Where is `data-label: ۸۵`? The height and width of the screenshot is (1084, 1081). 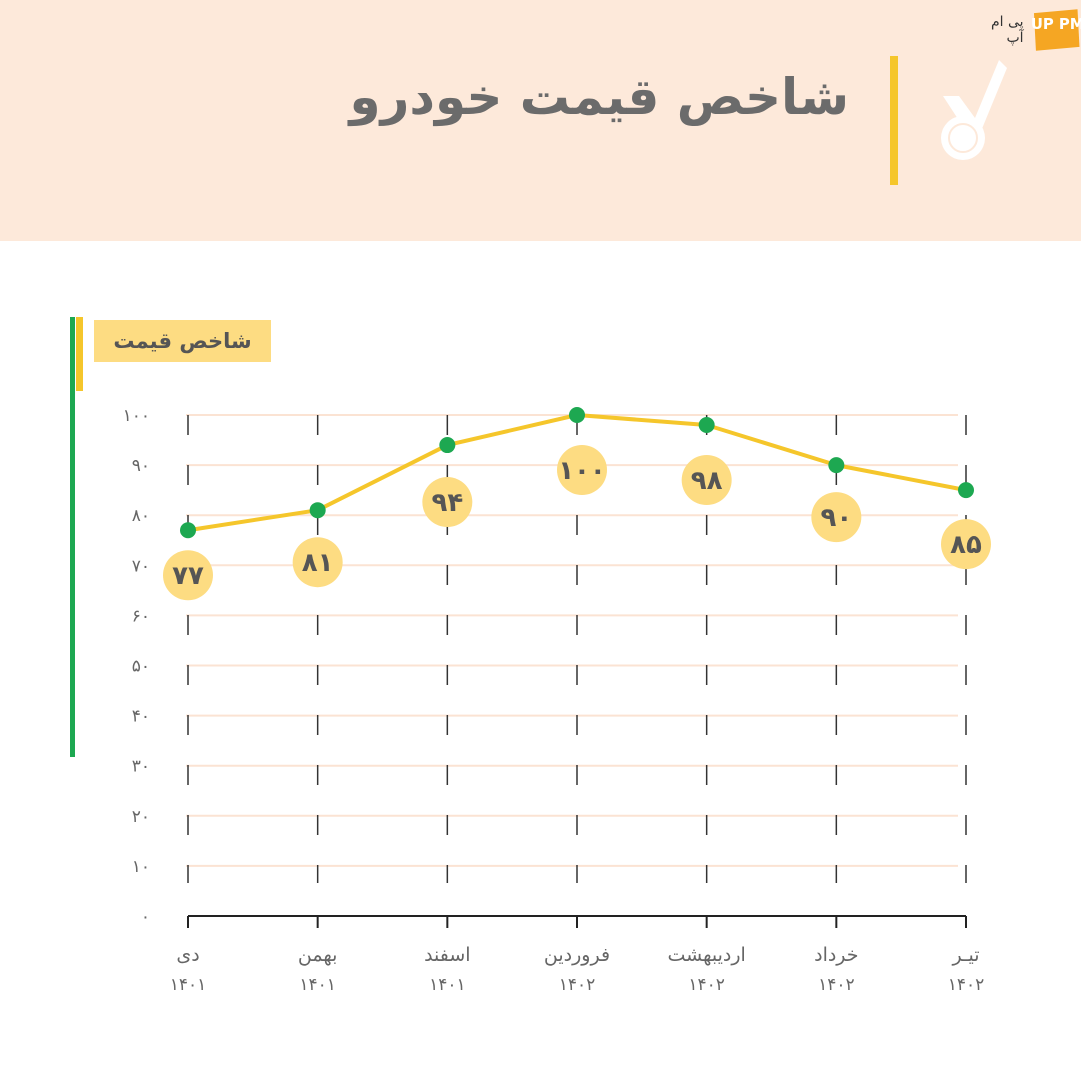
data-label: ۸۵ is located at coordinates (966, 545).